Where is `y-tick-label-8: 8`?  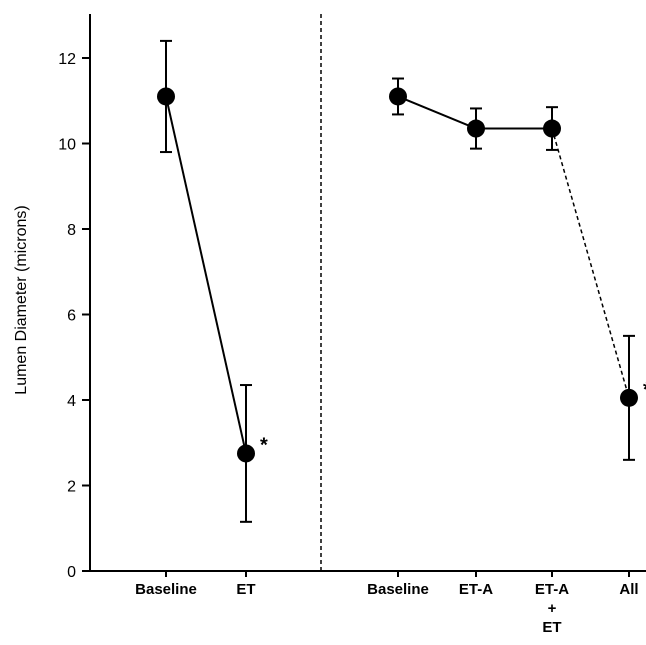 y-tick-label-8: 8 is located at coordinates (71, 230).